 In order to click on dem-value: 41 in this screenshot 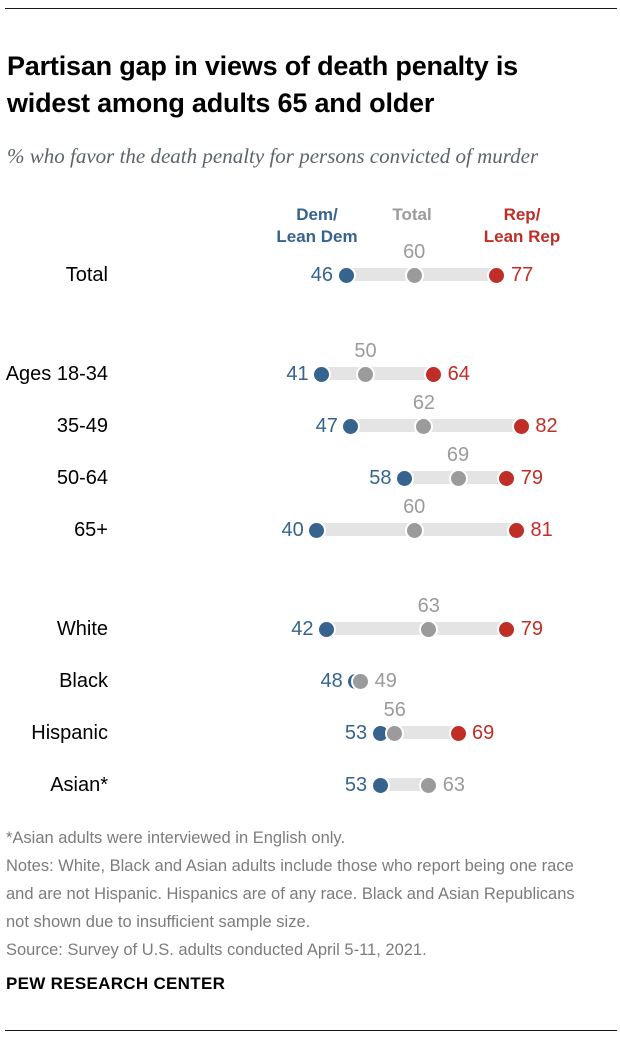, I will do `click(297, 374)`.